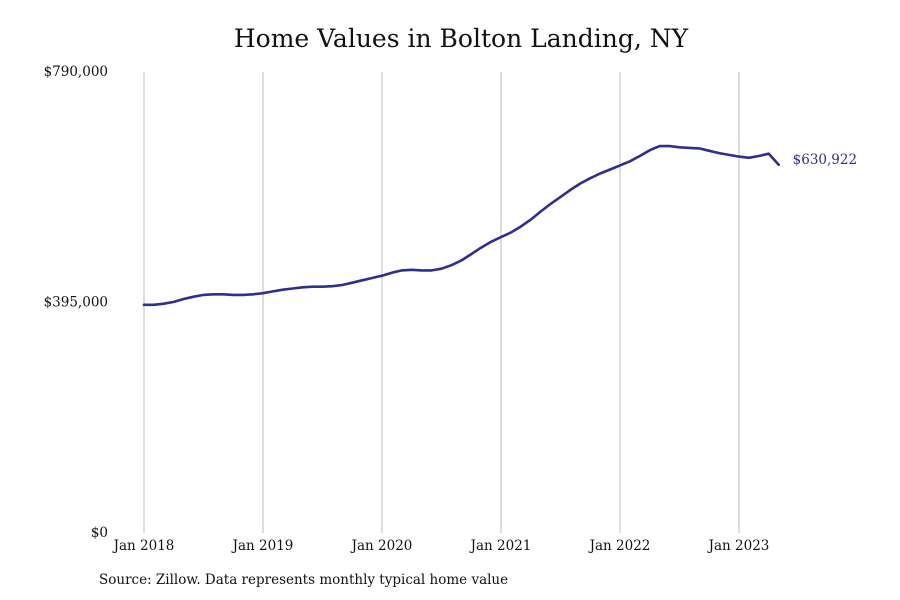  I want to click on end-value-label: $630,922, so click(825, 160).